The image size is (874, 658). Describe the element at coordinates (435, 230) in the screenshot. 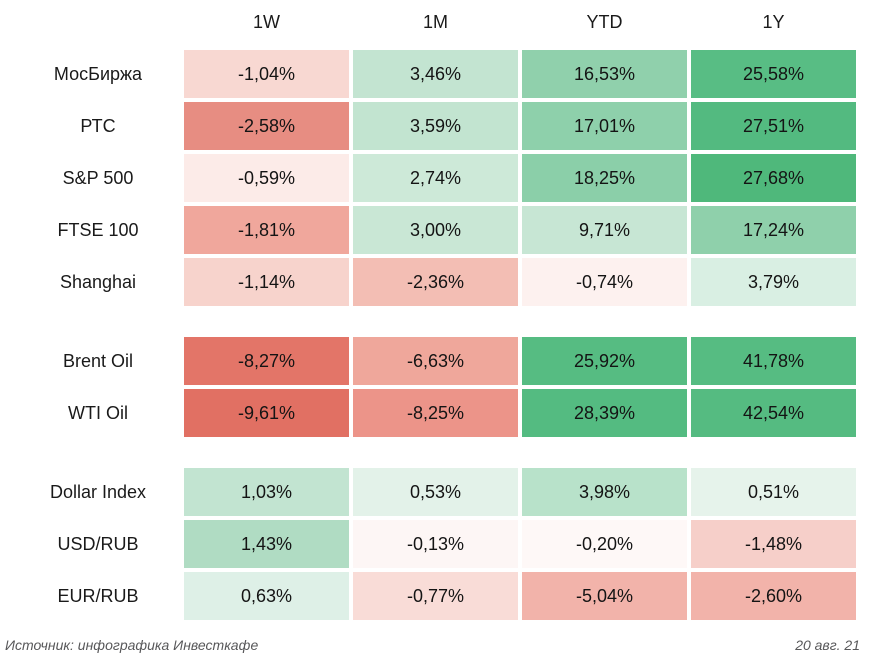

I see `heatmap-cell: 3,00%` at that location.